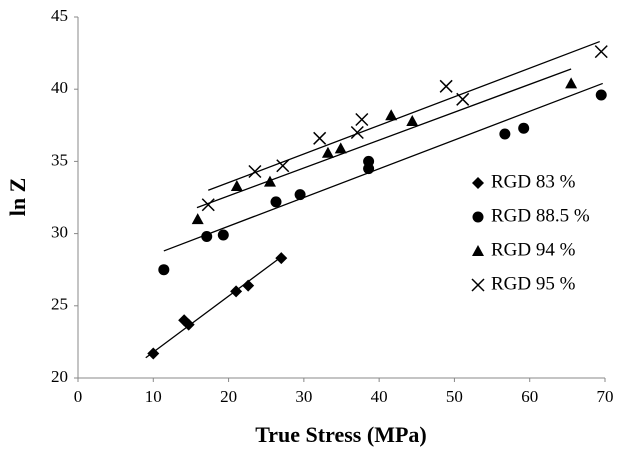  Describe the element at coordinates (454, 396) in the screenshot. I see `x-tick-label: 50` at that location.